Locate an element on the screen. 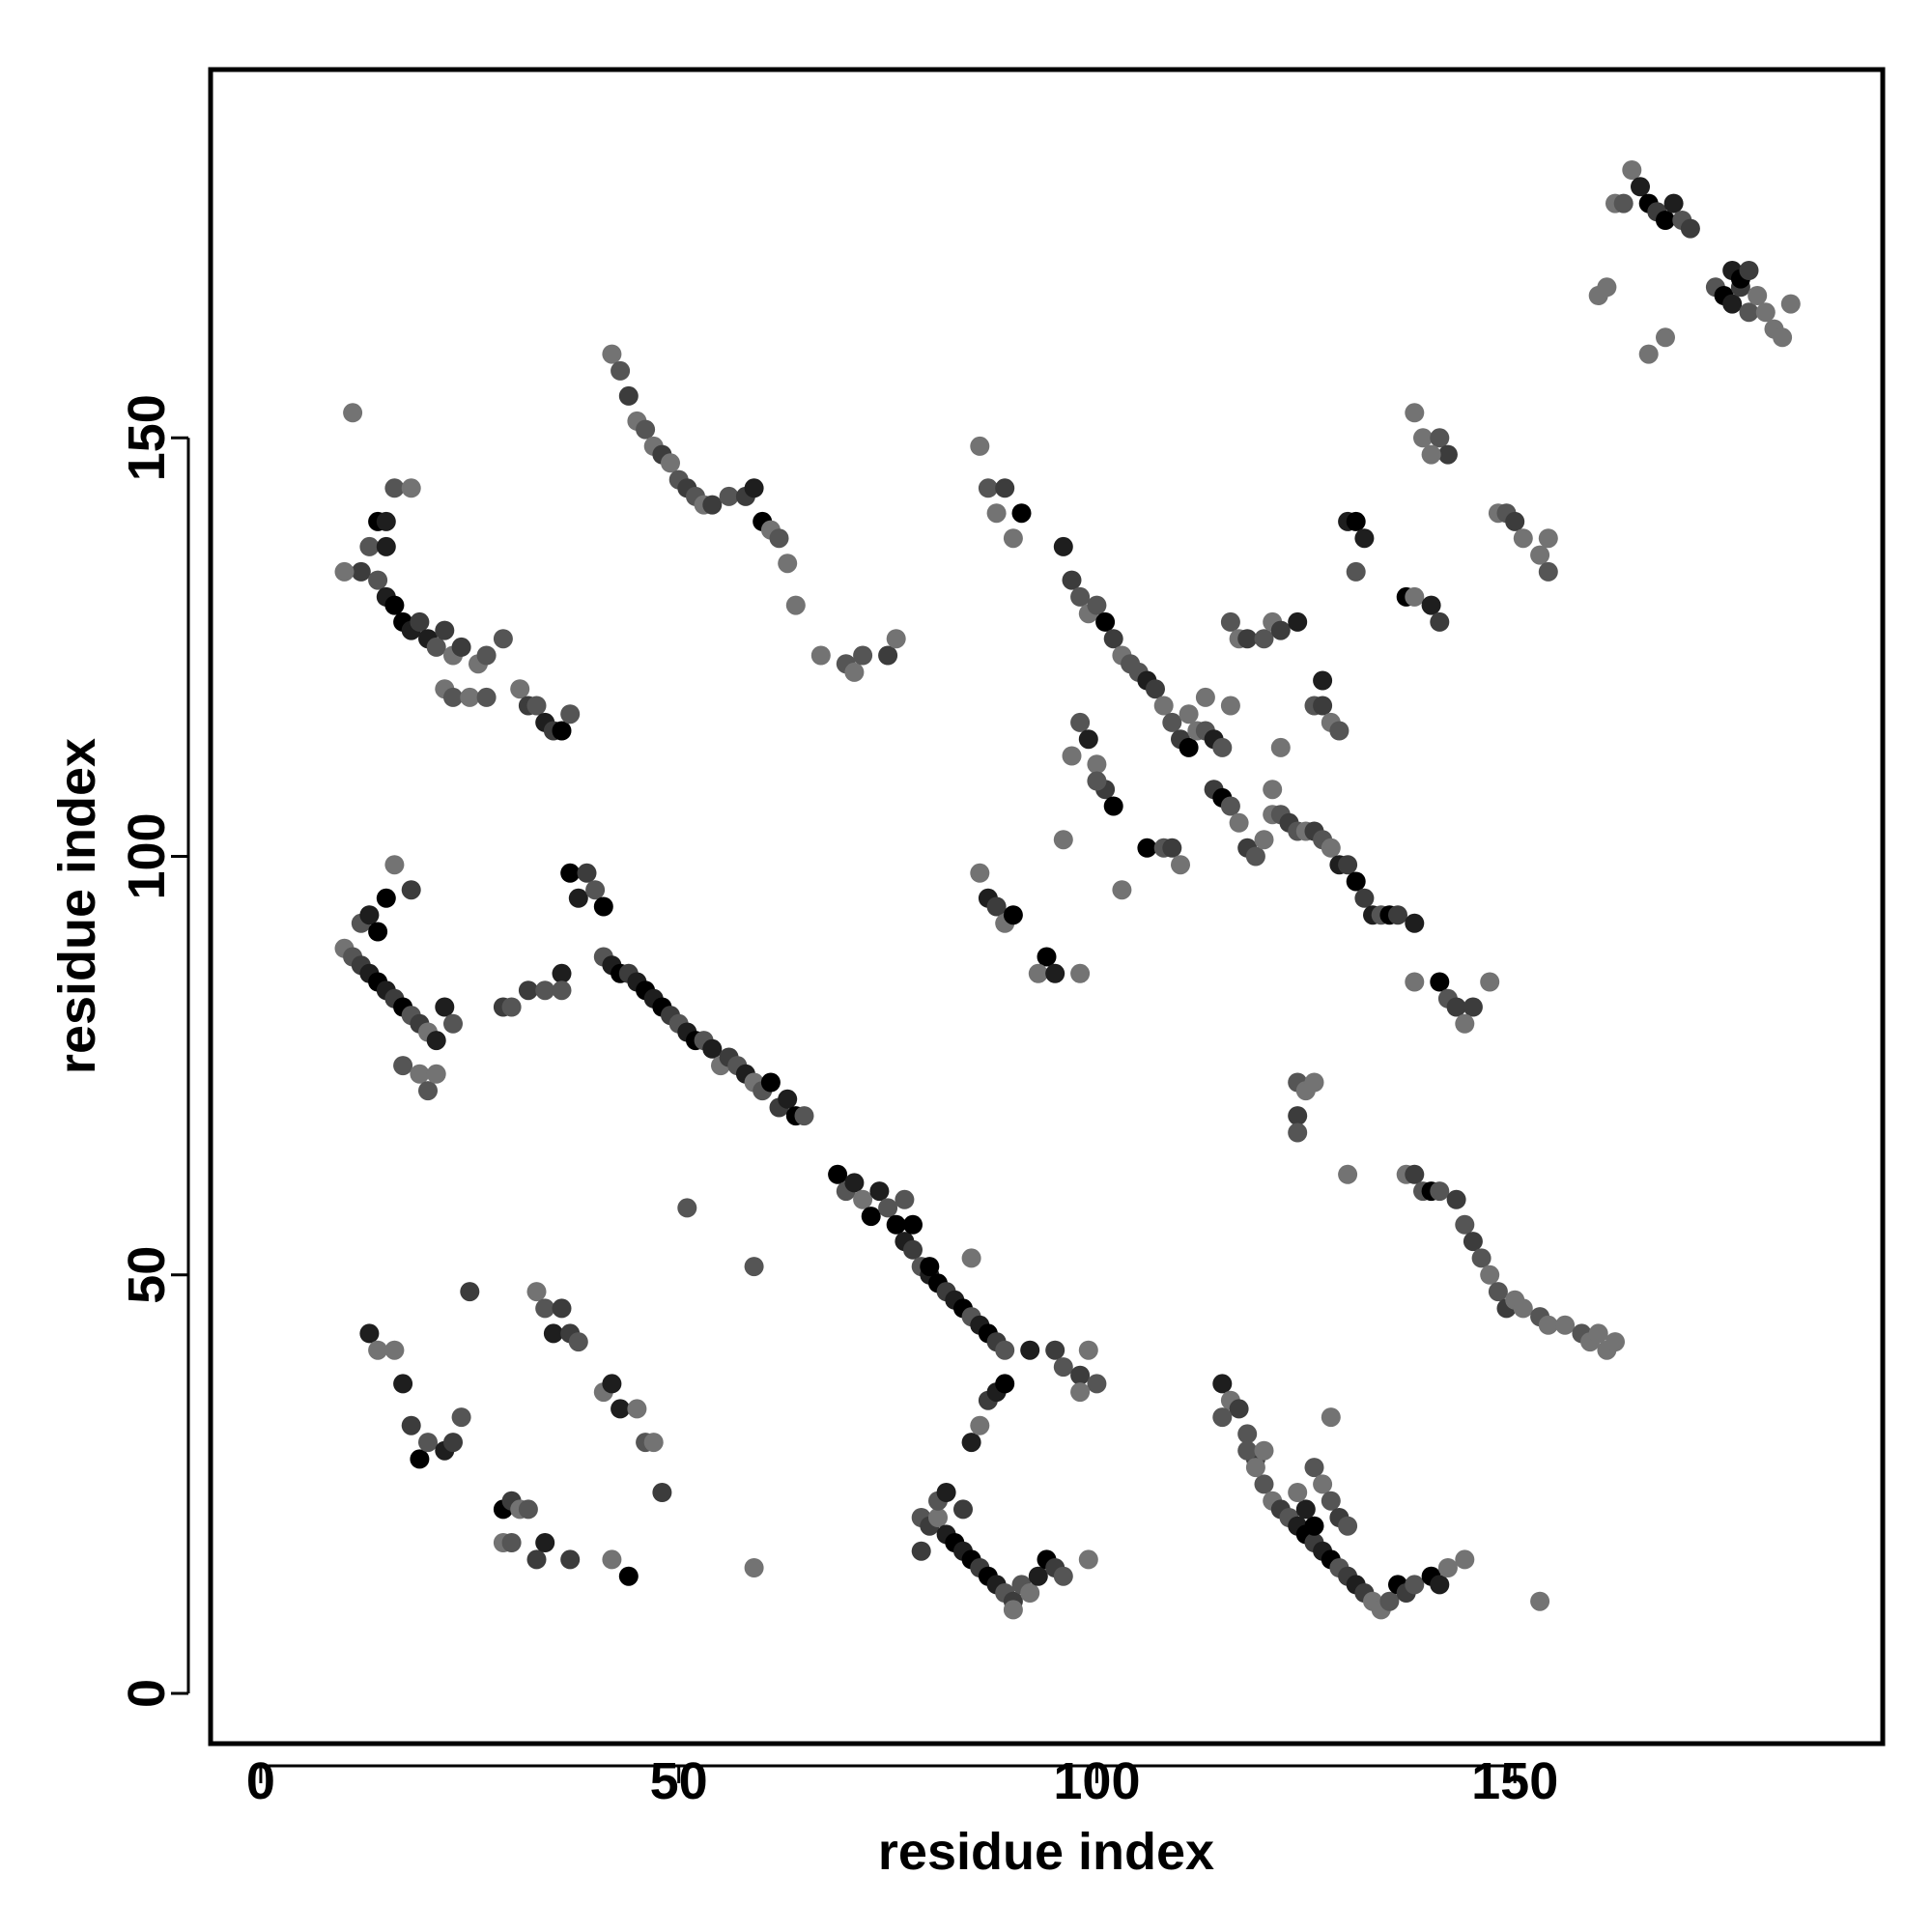 Image resolution: width=1932 pixels, height=1932 pixels. x-tick-label: 100 is located at coordinates (1096, 1781).